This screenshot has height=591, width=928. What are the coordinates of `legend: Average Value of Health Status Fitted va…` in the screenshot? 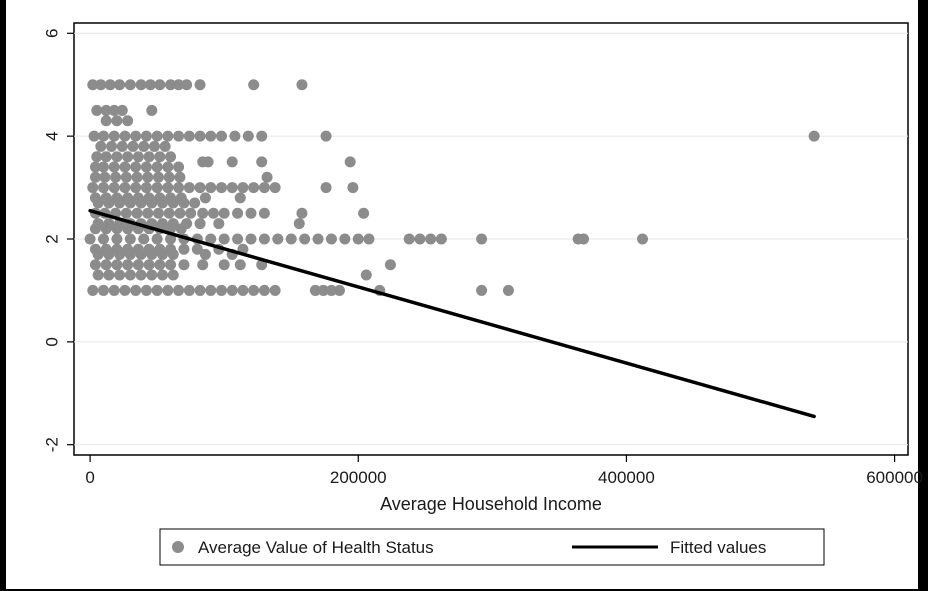 It's located at (492, 547).